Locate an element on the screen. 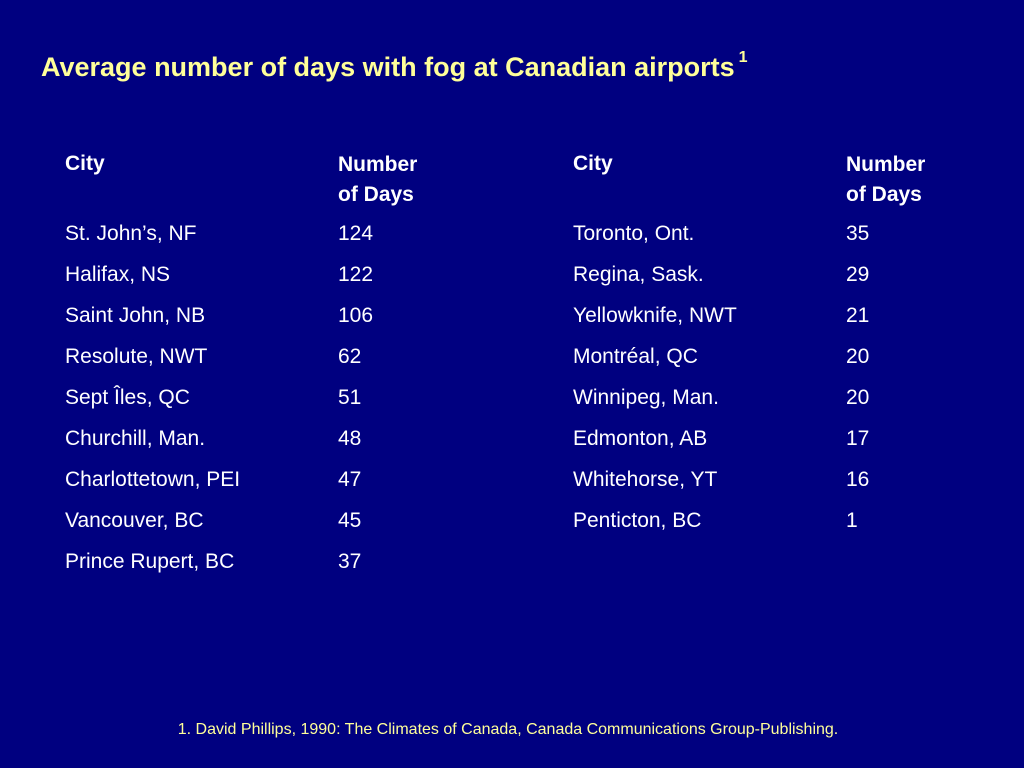 This screenshot has height=768, width=1024. days-cell: 51 is located at coordinates (350, 397).